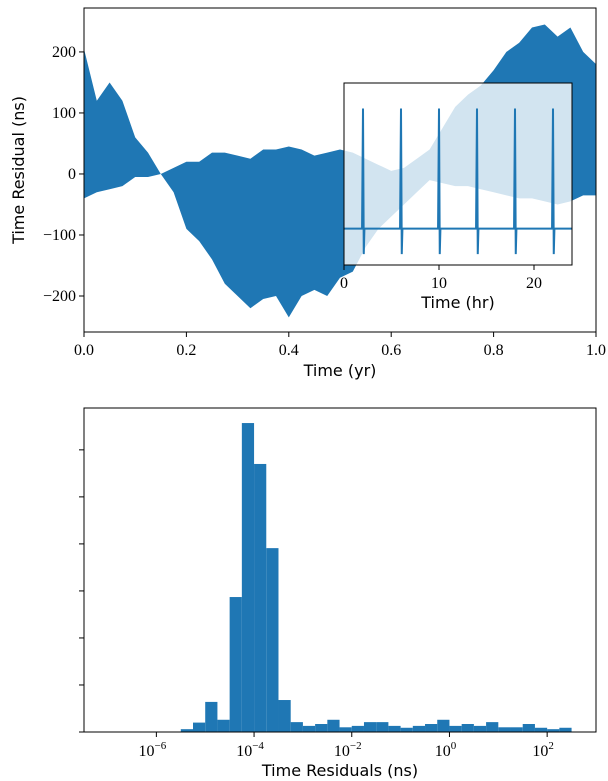 This screenshot has width=608, height=781. I want to click on y-tick-label: 0, so click(72, 174).